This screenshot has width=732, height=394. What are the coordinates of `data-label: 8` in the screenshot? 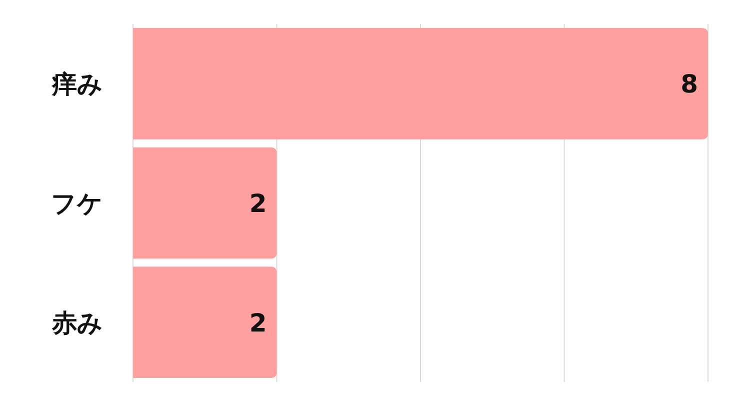 It's located at (689, 84).